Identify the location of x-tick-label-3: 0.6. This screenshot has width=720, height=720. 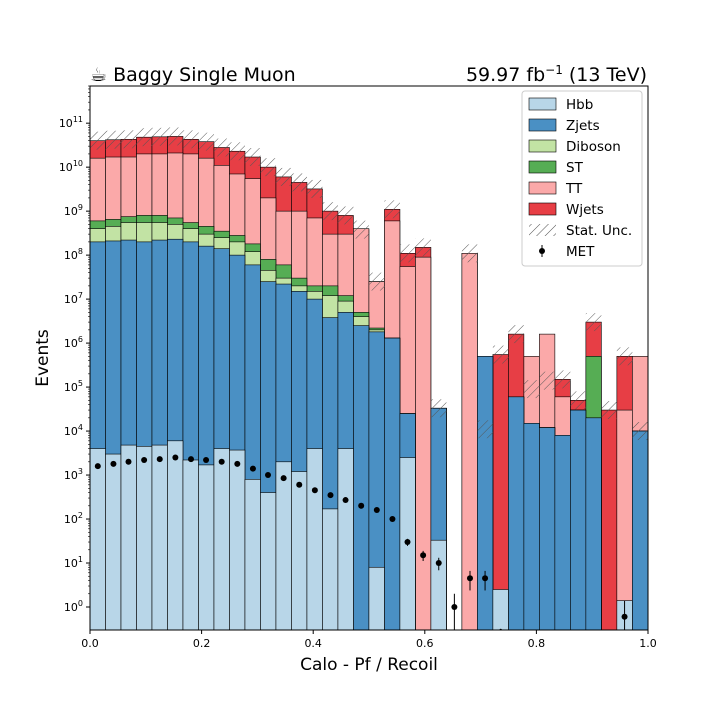
(425, 643).